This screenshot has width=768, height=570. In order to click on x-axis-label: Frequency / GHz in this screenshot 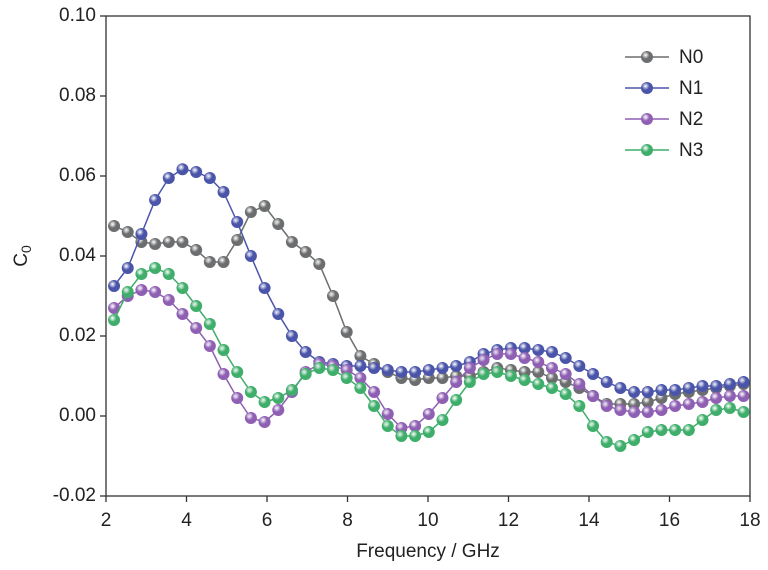, I will do `click(428, 551)`.